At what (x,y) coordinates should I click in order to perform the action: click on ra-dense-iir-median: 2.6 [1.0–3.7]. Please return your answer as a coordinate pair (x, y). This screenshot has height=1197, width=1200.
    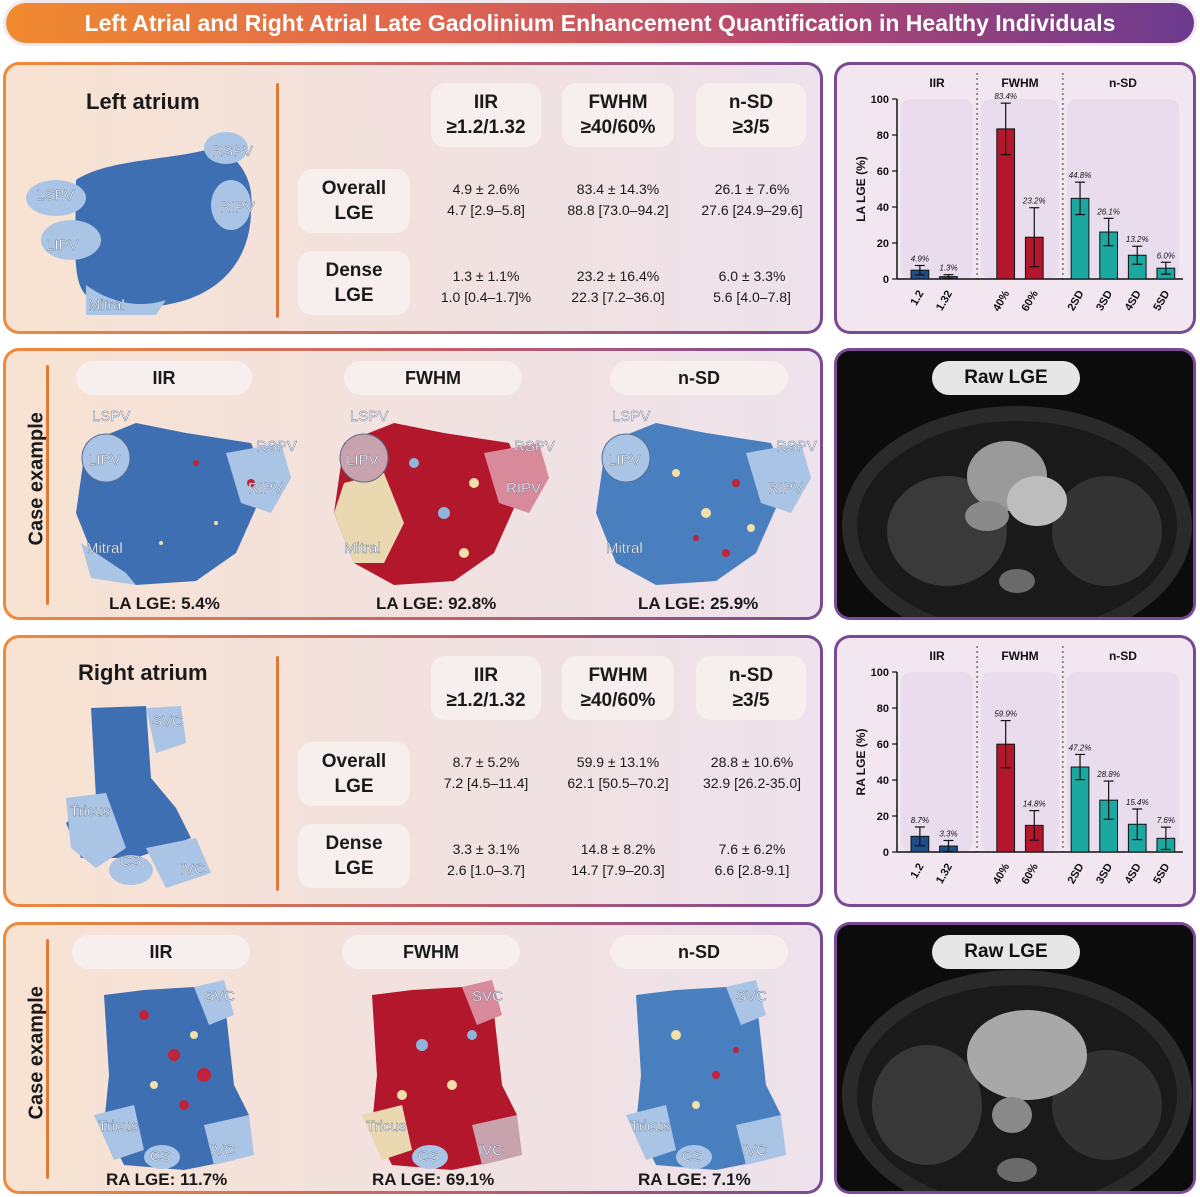
    Looking at the image, I should click on (486, 870).